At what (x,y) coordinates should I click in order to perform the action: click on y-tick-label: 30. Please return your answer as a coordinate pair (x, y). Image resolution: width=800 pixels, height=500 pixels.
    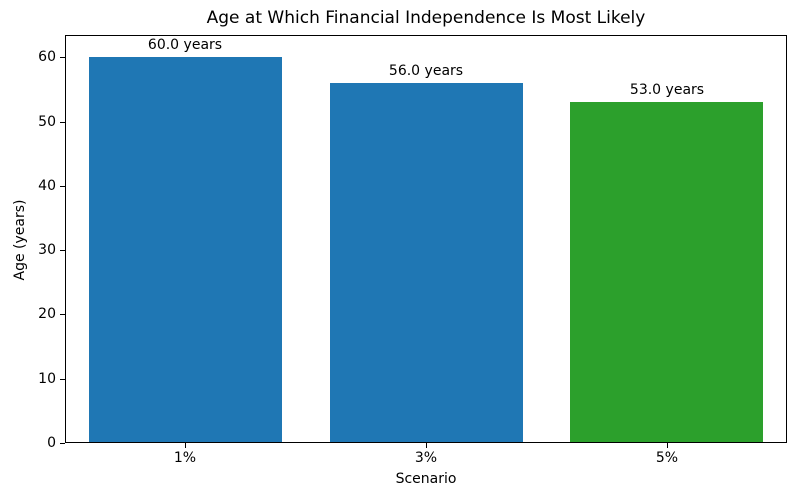
    Looking at the image, I should click on (47, 250).